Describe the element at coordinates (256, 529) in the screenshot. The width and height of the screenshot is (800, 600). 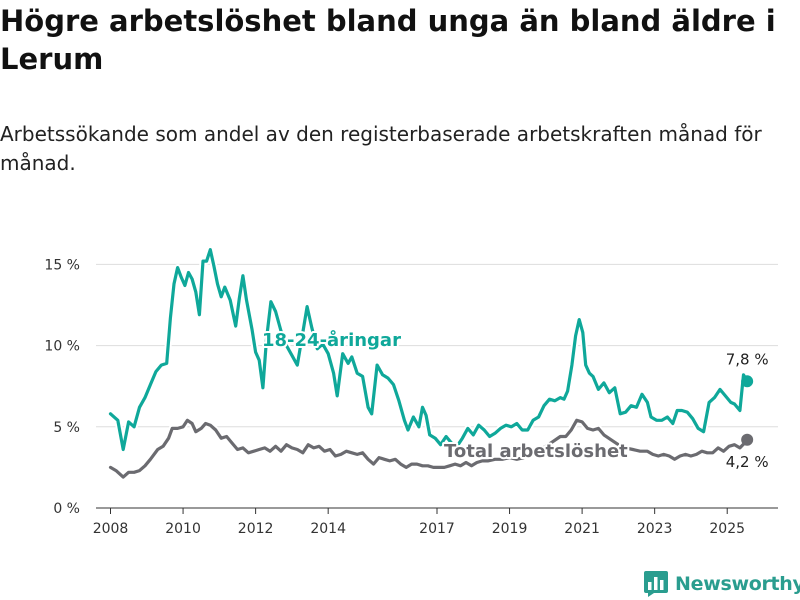
I see `x-tick-label: 2012` at that location.